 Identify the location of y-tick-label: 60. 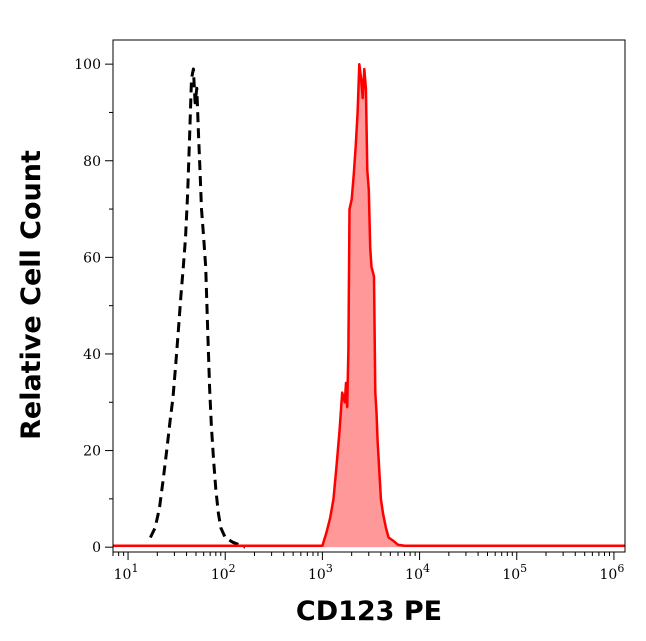
(92, 258).